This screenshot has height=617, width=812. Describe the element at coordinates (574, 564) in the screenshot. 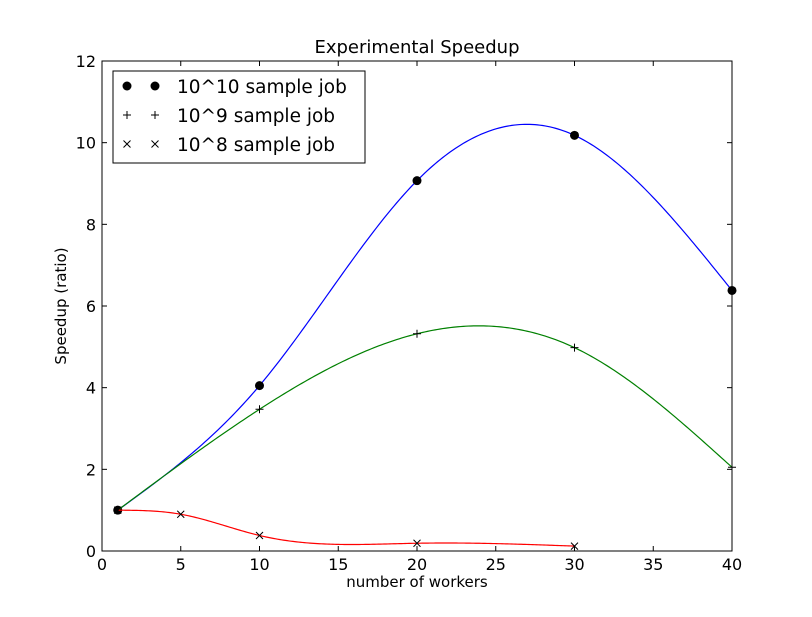

I see `x-tick-label: 30` at that location.